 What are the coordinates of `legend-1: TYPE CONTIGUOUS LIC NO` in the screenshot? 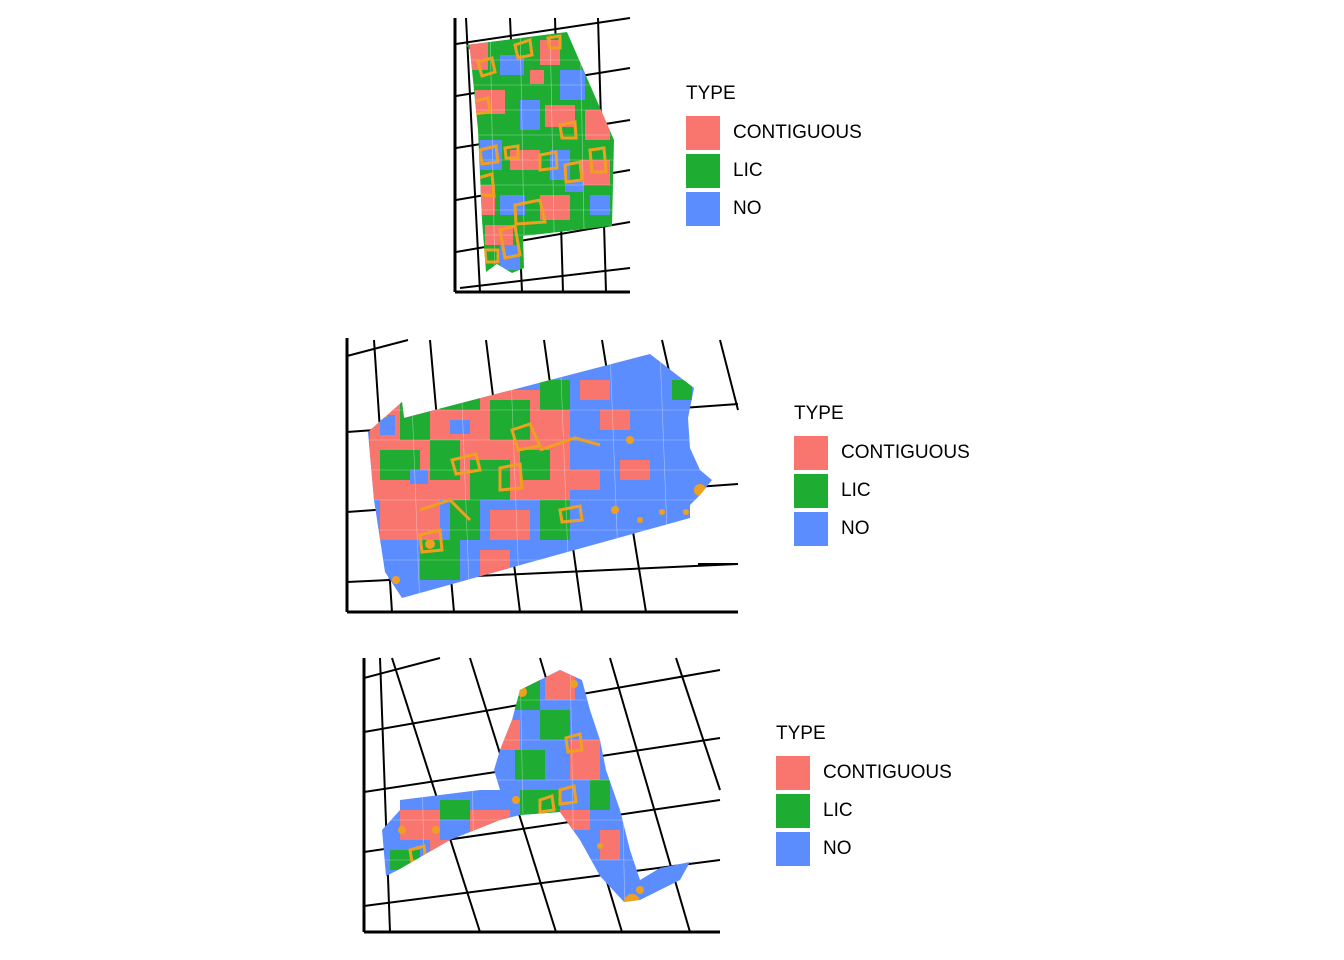 It's located at (774, 155).